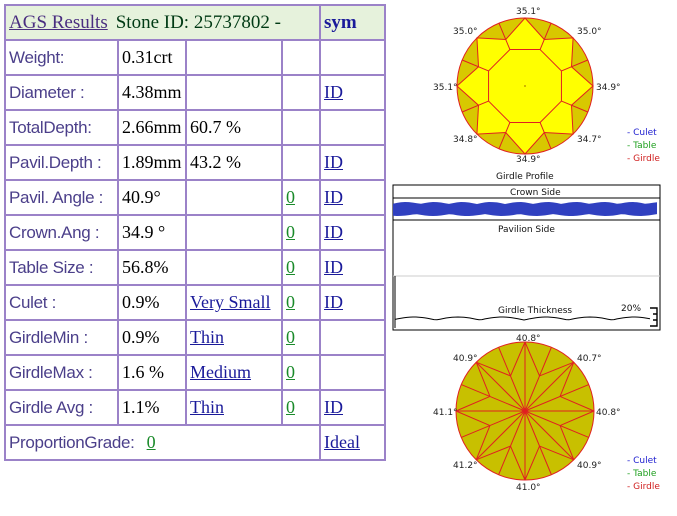  I want to click on legend-culet-1: - Culet, so click(642, 133).